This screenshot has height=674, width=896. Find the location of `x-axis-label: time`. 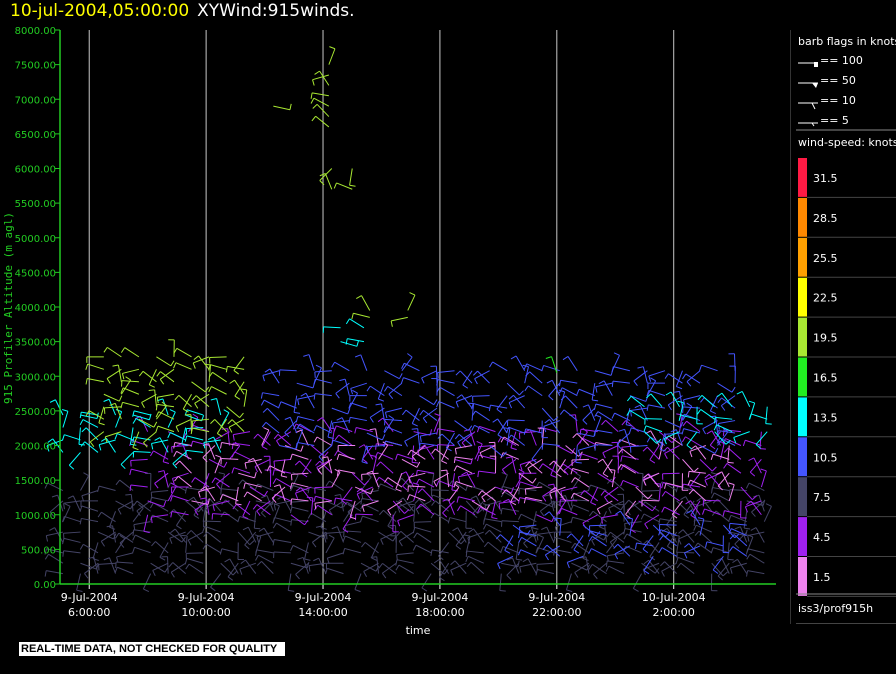

x-axis-label: time is located at coordinates (418, 630).